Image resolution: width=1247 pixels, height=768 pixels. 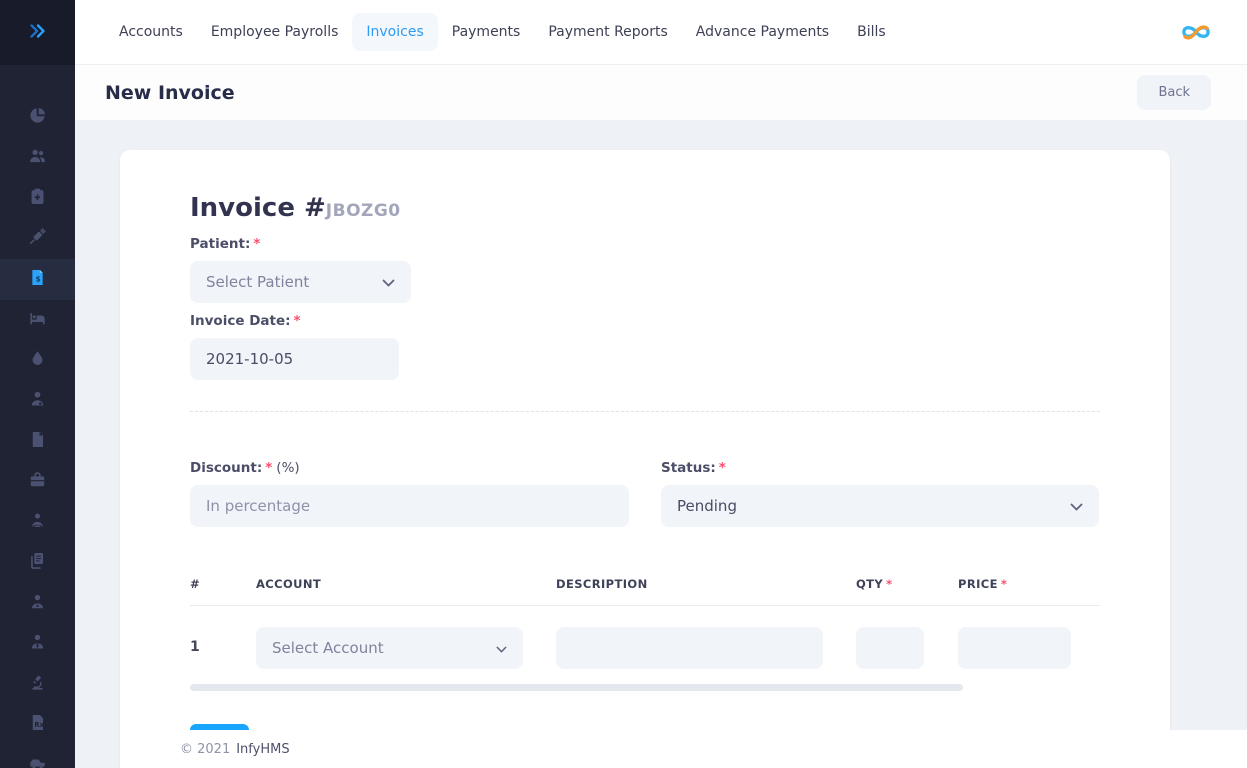 I want to click on invoice-heading-prefix: Invoice #, so click(x=258, y=208).